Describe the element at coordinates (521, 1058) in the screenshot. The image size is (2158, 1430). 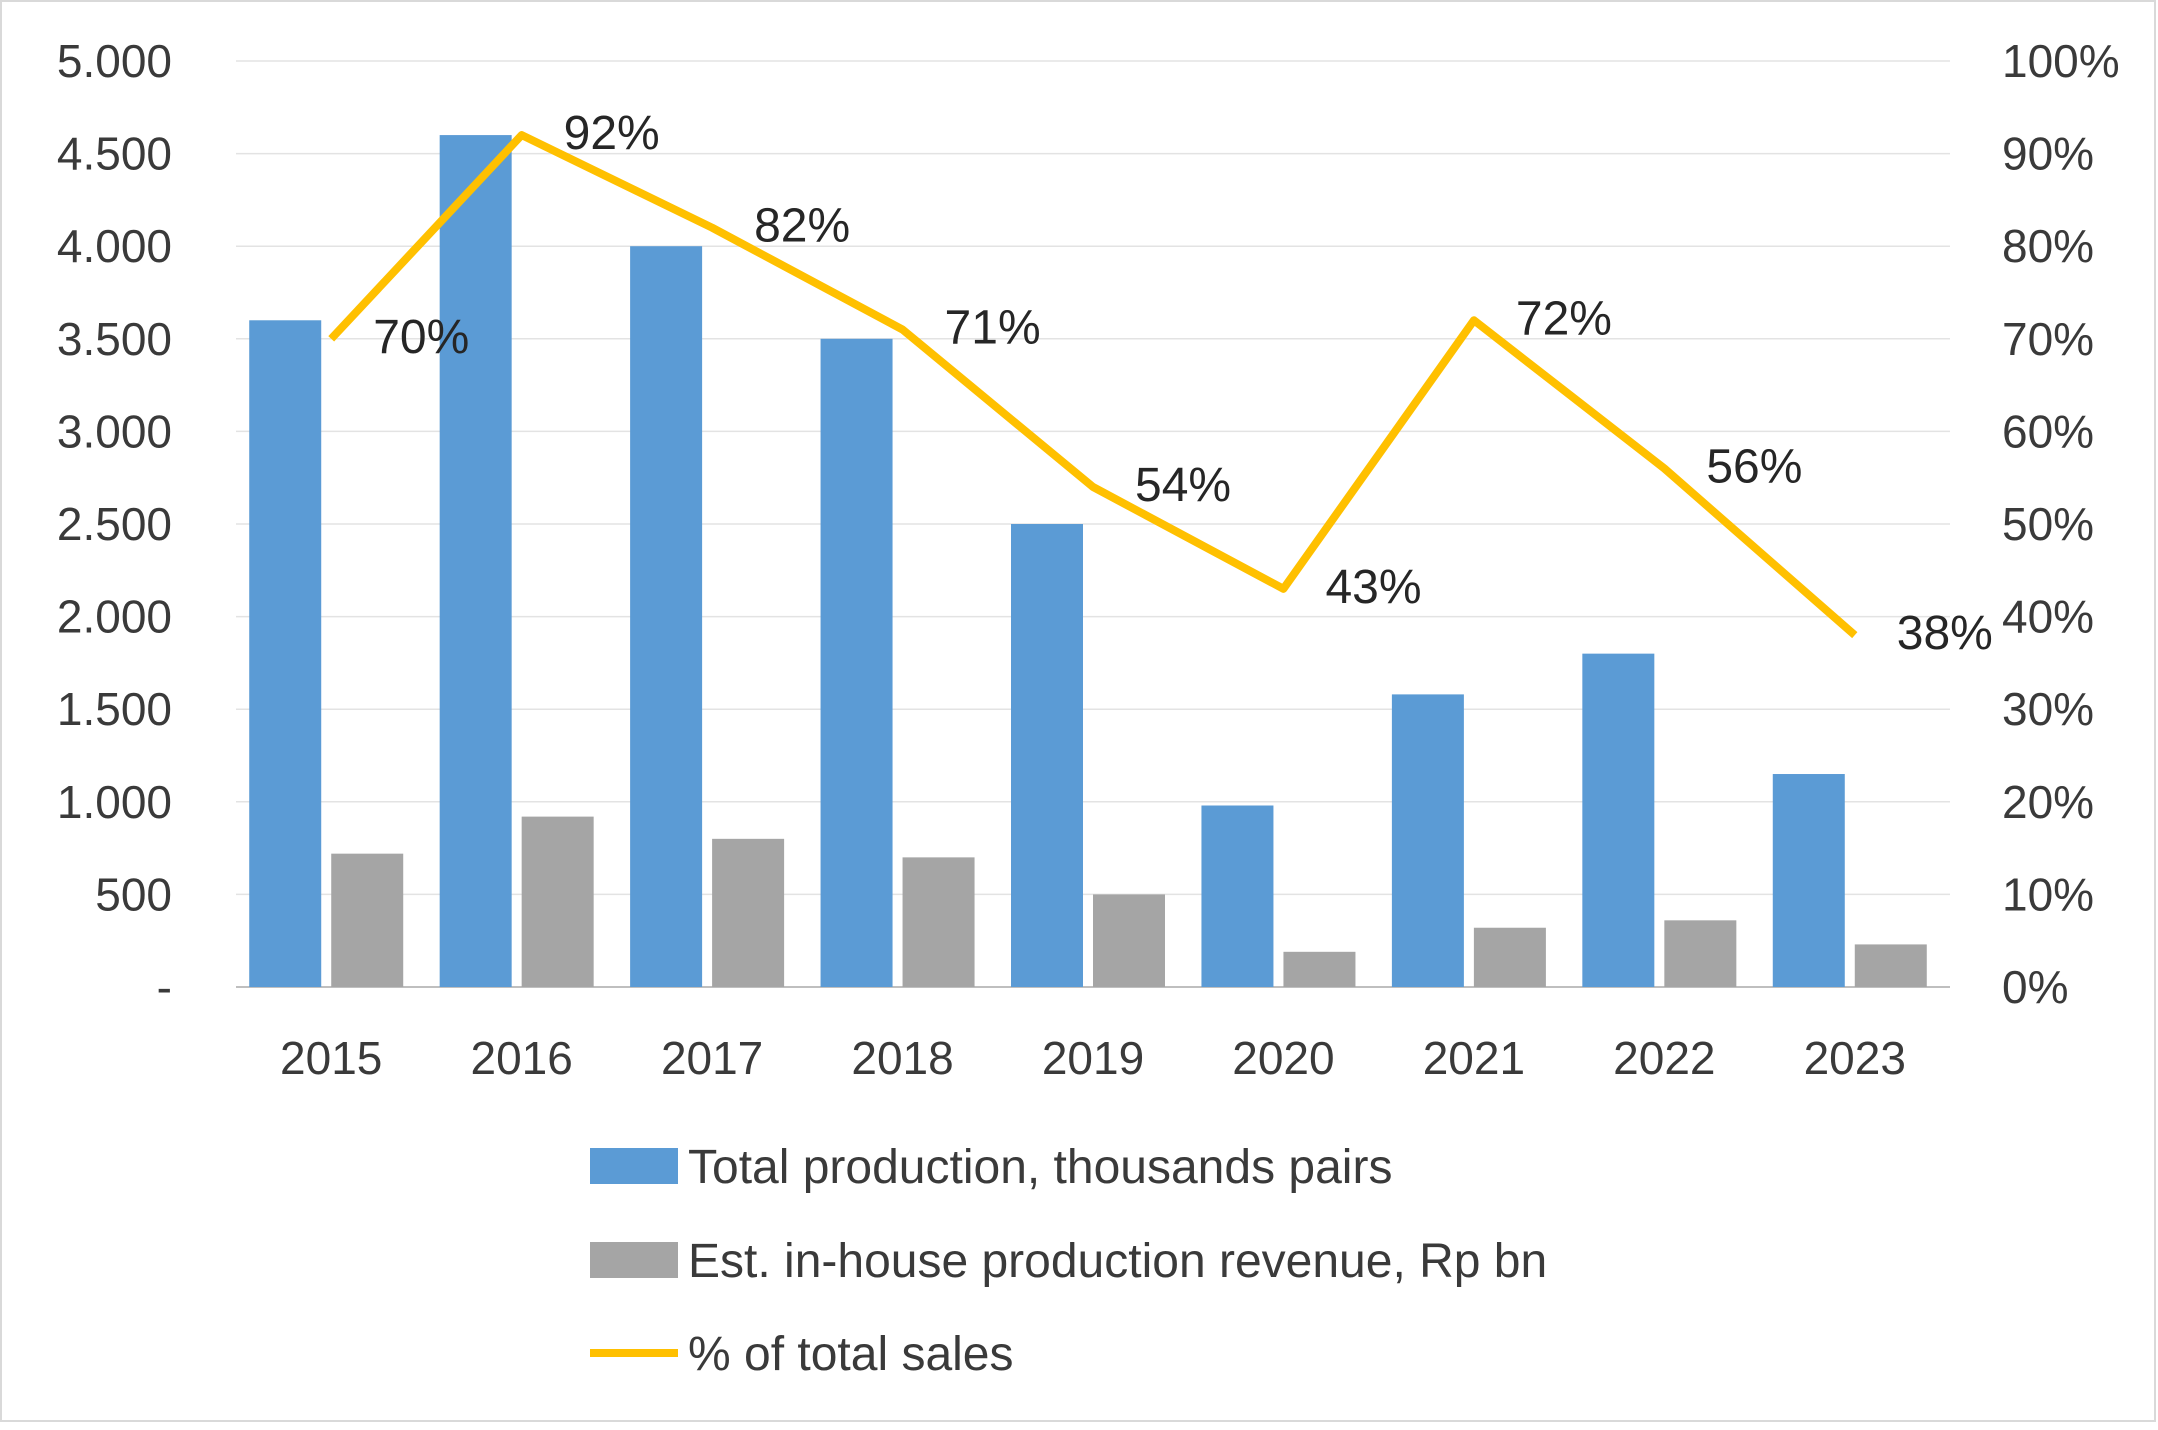
I see `x-axis-tick-label: 2016` at that location.